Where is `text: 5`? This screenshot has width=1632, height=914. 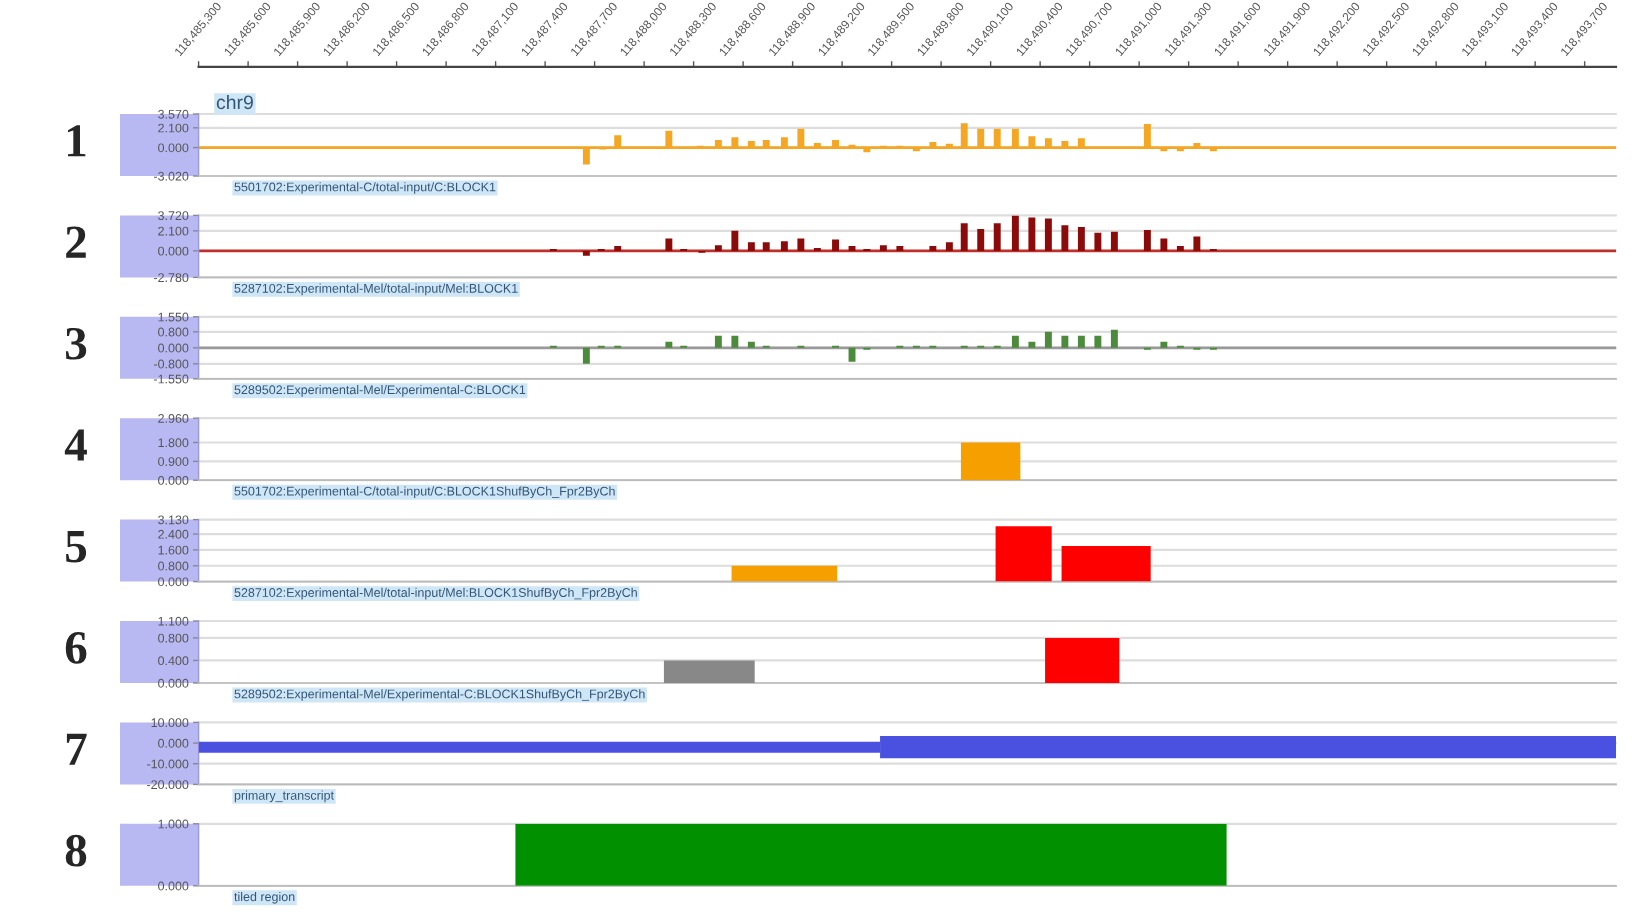
text: 5 is located at coordinates (76, 547).